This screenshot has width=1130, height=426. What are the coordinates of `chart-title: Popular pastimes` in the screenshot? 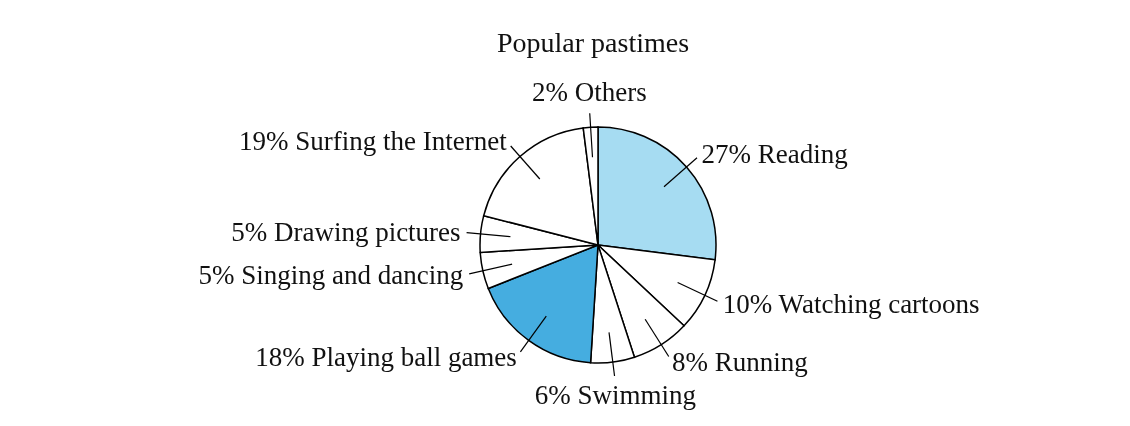 It's located at (593, 42).